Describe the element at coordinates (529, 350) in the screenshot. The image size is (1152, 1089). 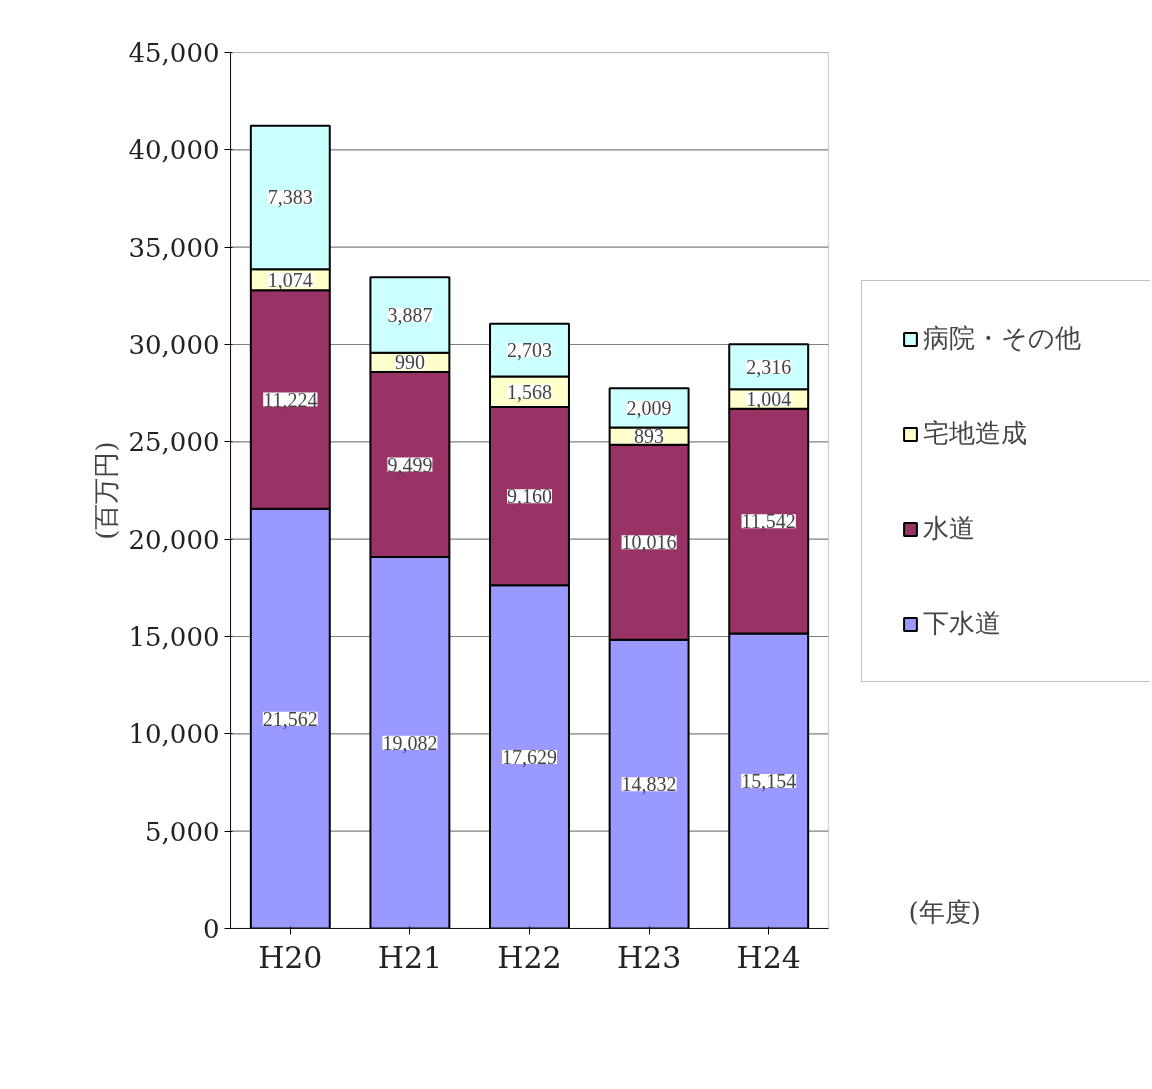
I see `data-label: 2,703` at that location.